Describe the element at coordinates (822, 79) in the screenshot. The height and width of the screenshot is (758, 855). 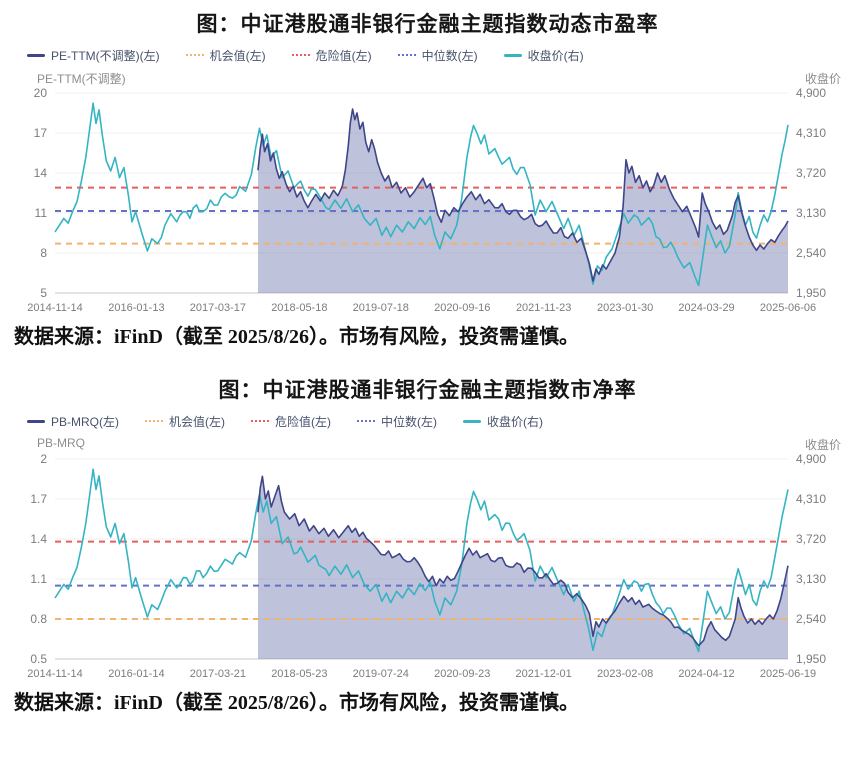
I see `pe-right-axis-caption: 收盘价` at that location.